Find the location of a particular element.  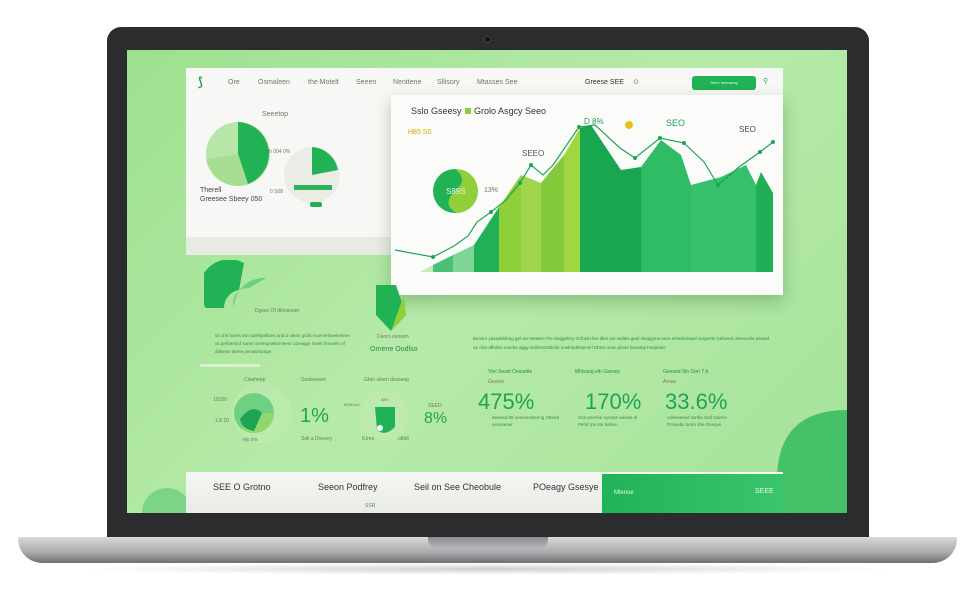

gauge-2-value: 8% is located at coordinates (436, 418).